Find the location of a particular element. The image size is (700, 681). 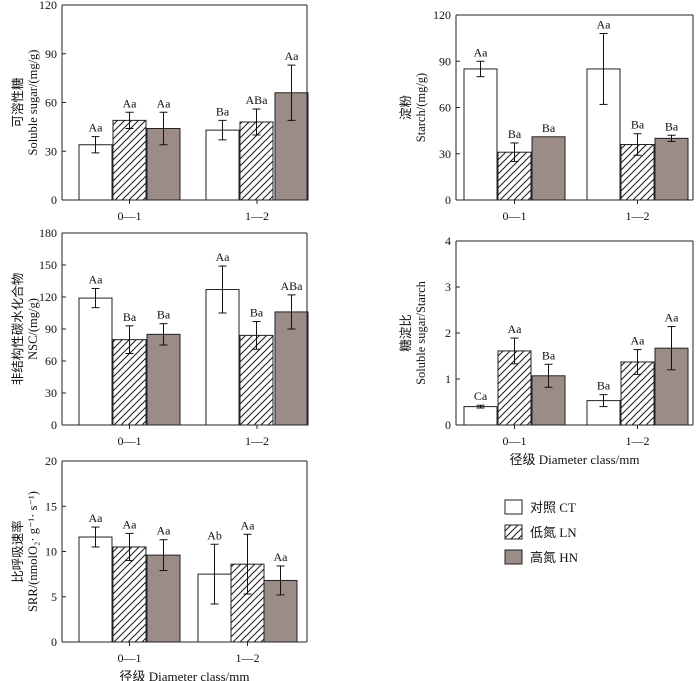

y-axis-label-cn: 非结构性碳水化合物 is located at coordinates (17, 329).